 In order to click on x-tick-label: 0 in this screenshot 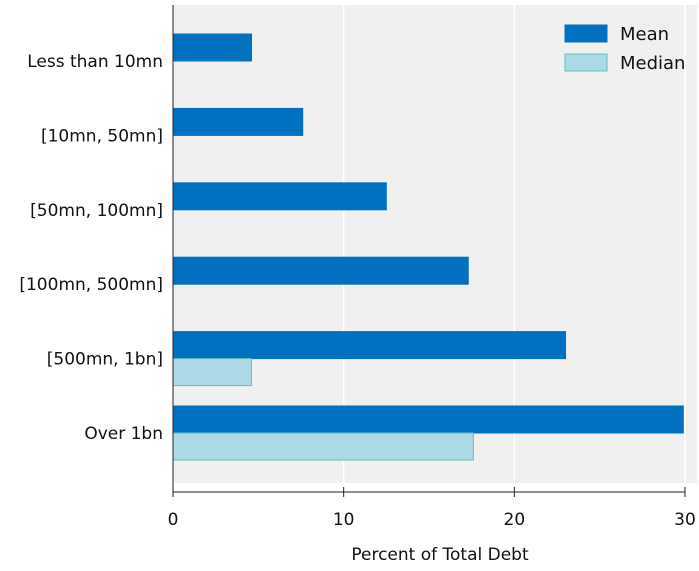, I will do `click(173, 520)`.